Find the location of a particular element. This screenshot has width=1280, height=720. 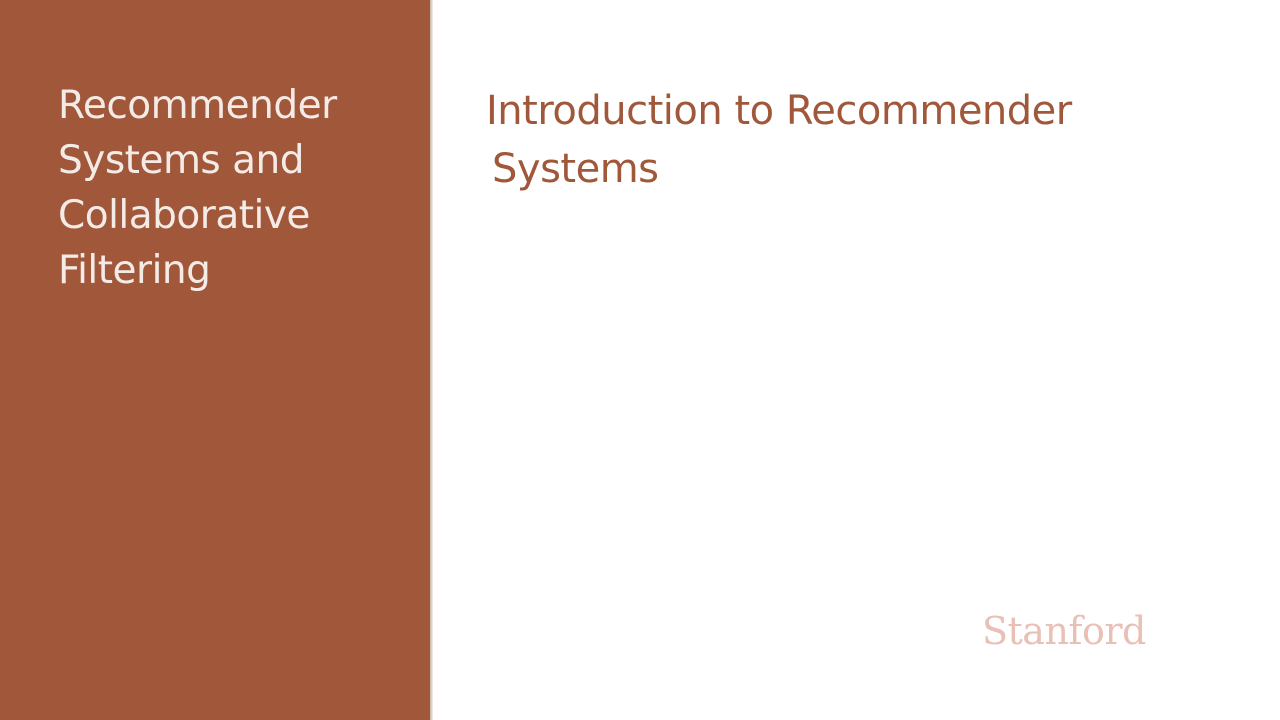

slide-title: Introduction to Recommender Systems is located at coordinates (846, 140).